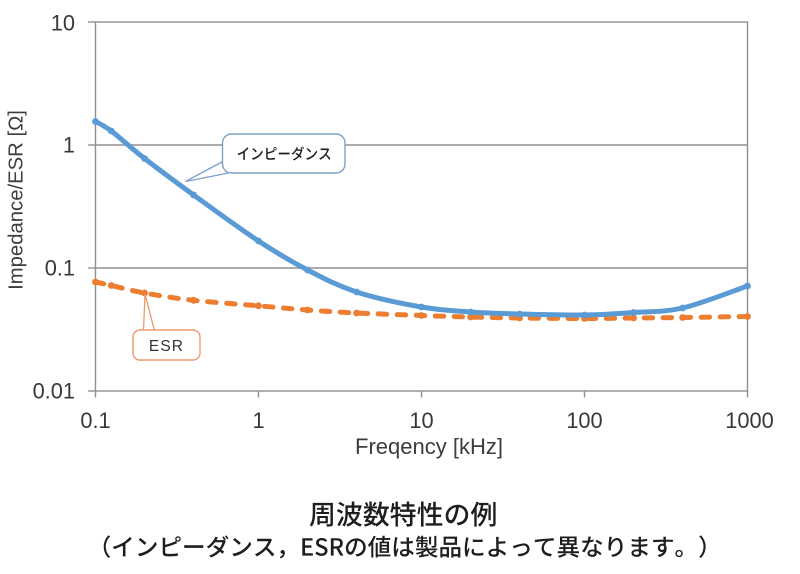  I want to click on svg-text: 1000, so click(749, 420).